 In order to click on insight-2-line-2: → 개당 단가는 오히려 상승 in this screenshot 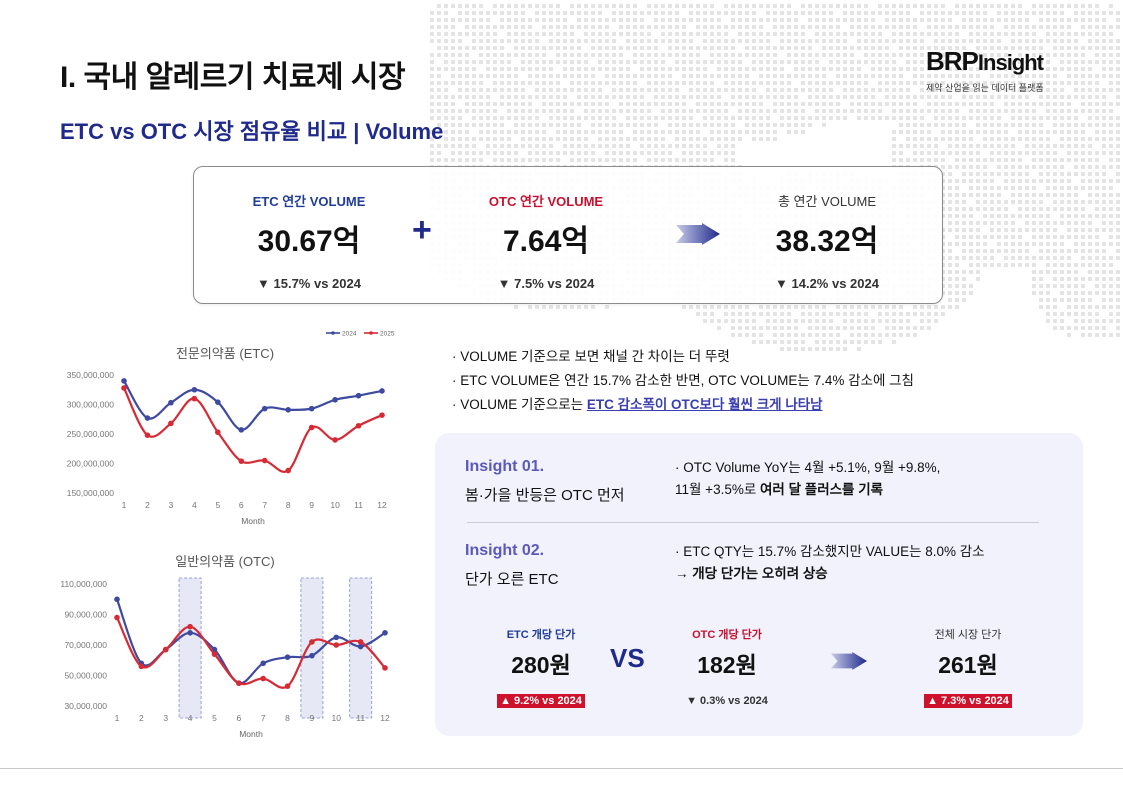, I will do `click(751, 573)`.